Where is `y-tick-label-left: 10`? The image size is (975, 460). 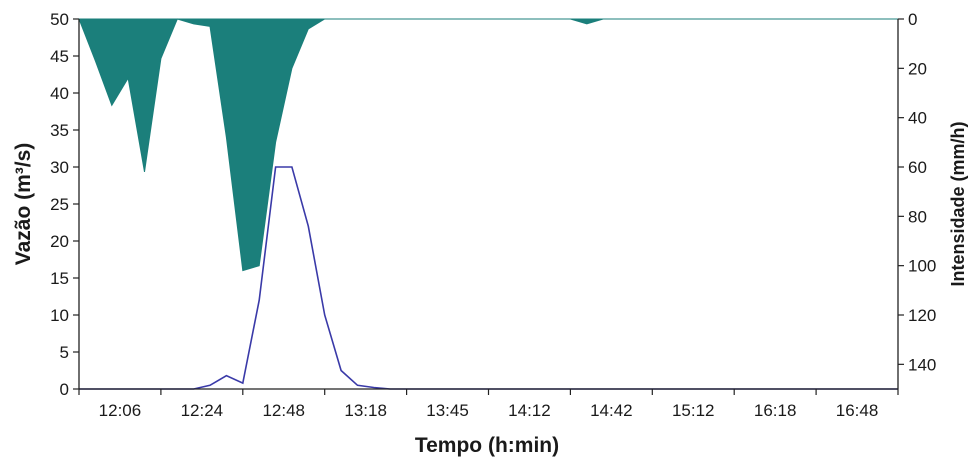
y-tick-label-left: 10 is located at coordinates (59, 315).